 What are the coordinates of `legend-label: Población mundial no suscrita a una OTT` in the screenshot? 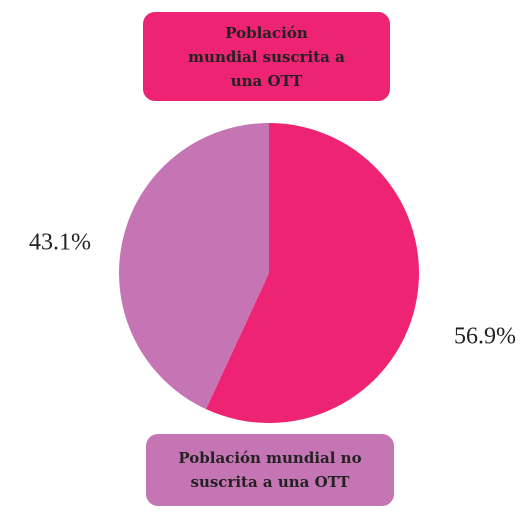 It's located at (270, 470).